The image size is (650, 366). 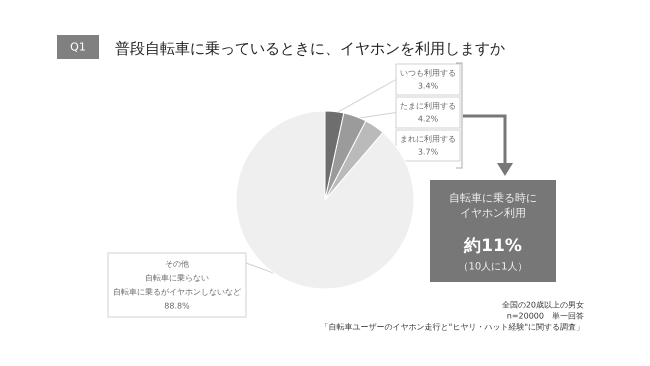 I want to click on text: Q1, so click(x=78, y=47).